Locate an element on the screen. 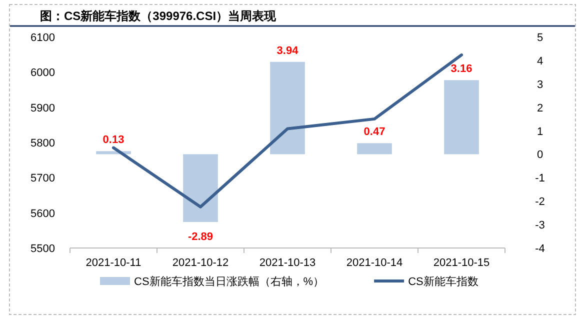 The image size is (584, 323). x-tick-label: 2021-10-11 is located at coordinates (114, 263).